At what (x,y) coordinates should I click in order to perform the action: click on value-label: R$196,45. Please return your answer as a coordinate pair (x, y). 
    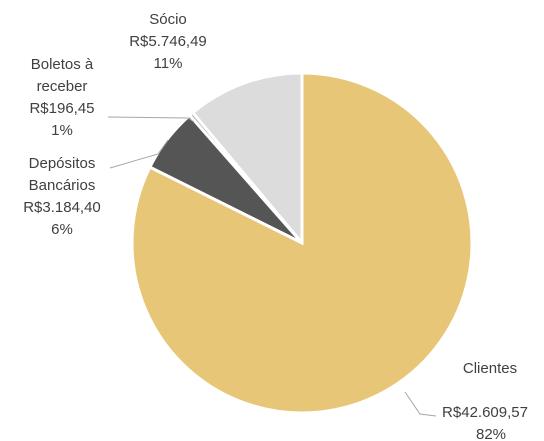
    Looking at the image, I should click on (62, 108).